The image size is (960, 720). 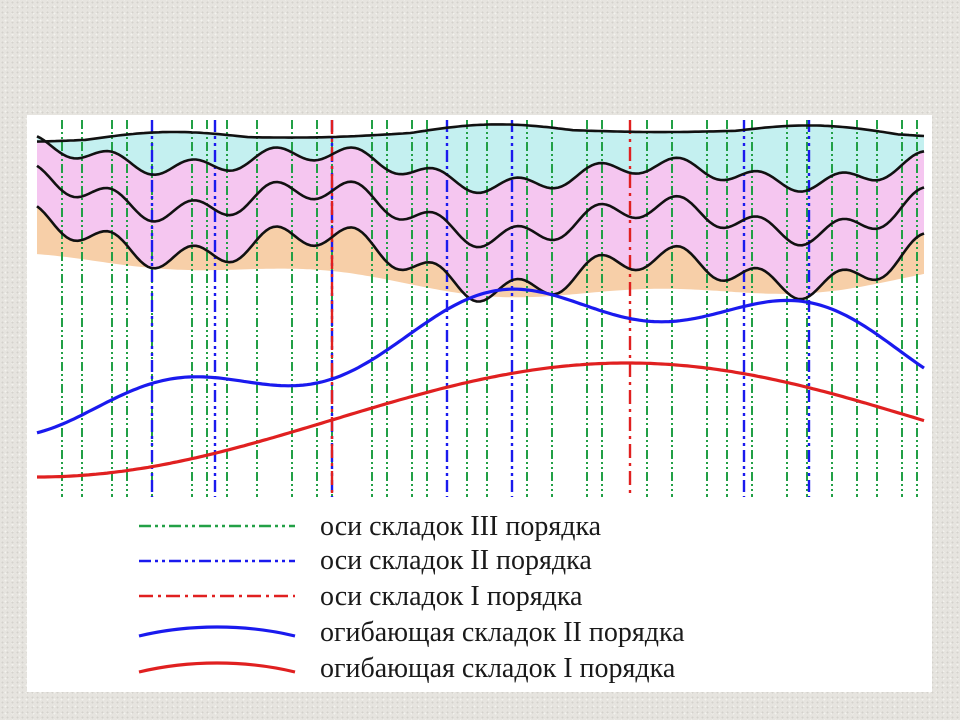 I want to click on layer-cyan, so click(x=480, y=158).